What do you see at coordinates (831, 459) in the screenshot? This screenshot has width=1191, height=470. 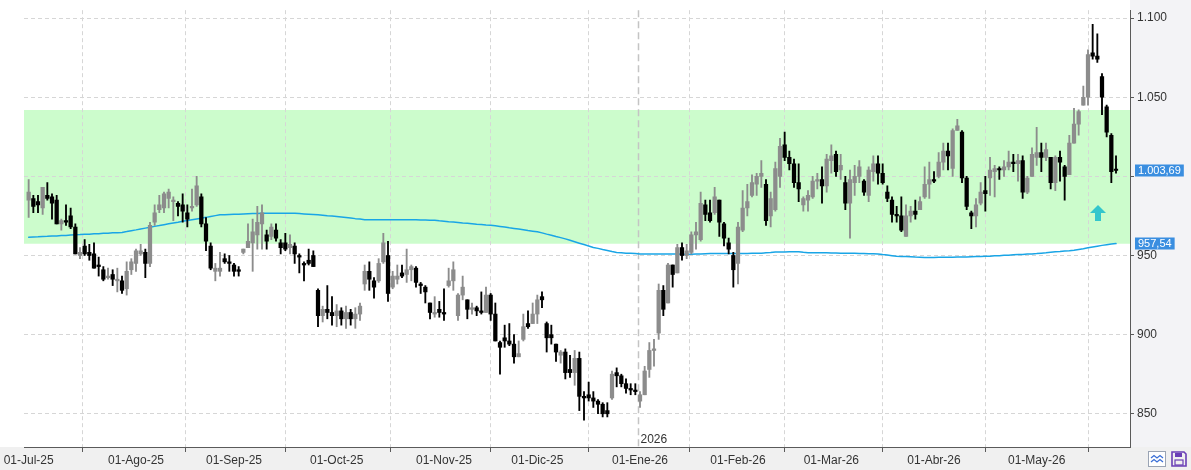 I see `x-tick-label: 01-Mar-26` at bounding box center [831, 459].